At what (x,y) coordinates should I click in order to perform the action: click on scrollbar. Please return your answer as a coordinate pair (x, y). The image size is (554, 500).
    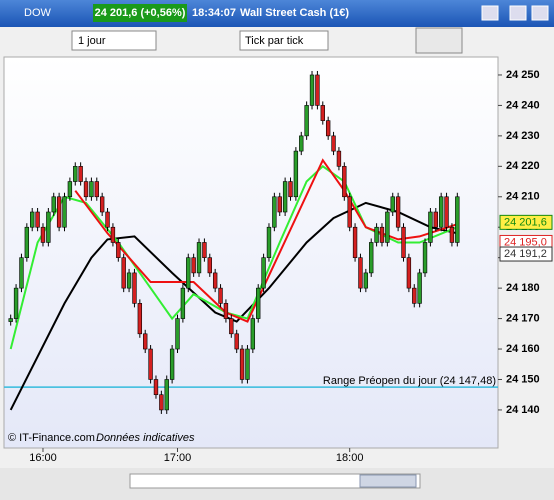
    Looking at the image, I should click on (275, 481).